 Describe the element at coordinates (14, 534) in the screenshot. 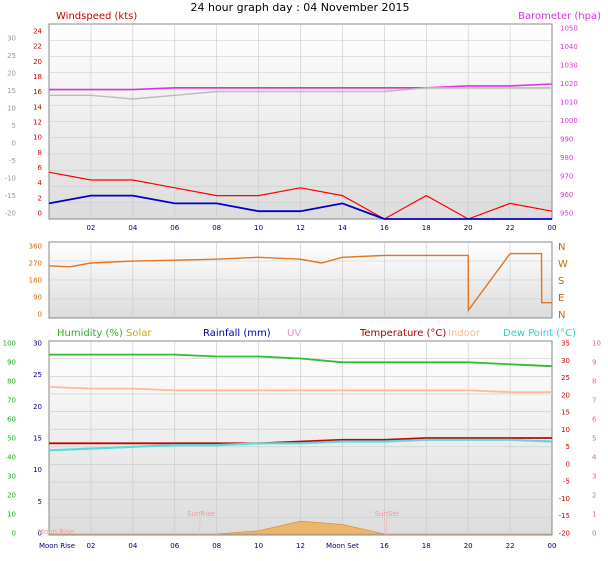

I see `humidity-tick: 0` at that location.